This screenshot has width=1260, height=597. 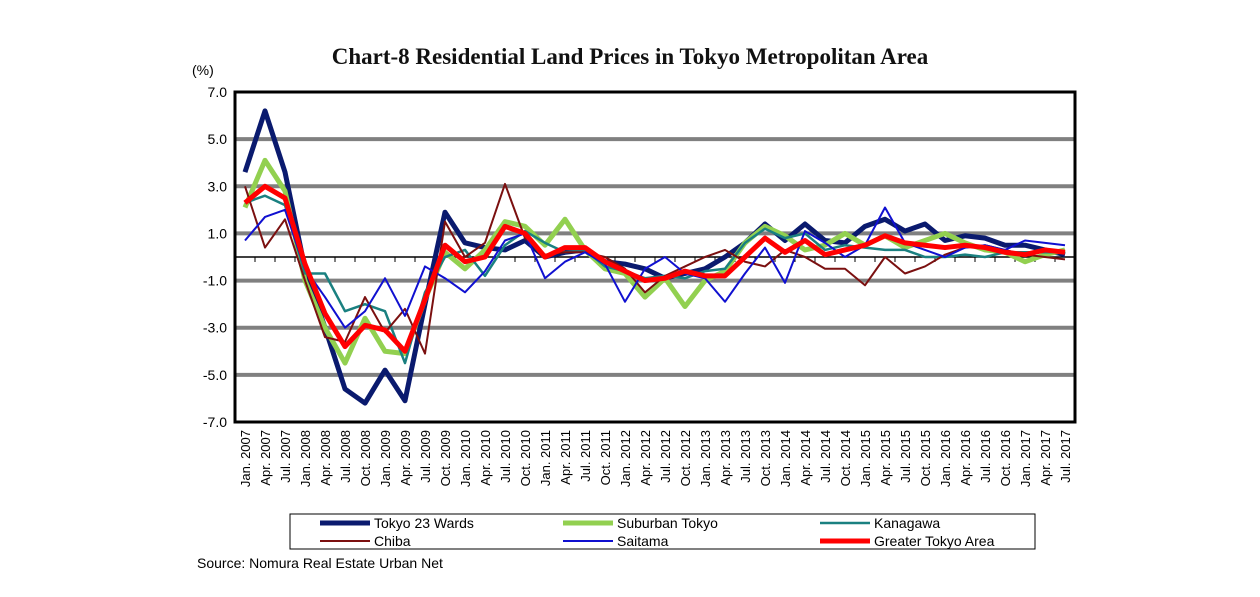 What do you see at coordinates (445, 458) in the screenshot?
I see `x-tick-label: Oct. 2009` at bounding box center [445, 458].